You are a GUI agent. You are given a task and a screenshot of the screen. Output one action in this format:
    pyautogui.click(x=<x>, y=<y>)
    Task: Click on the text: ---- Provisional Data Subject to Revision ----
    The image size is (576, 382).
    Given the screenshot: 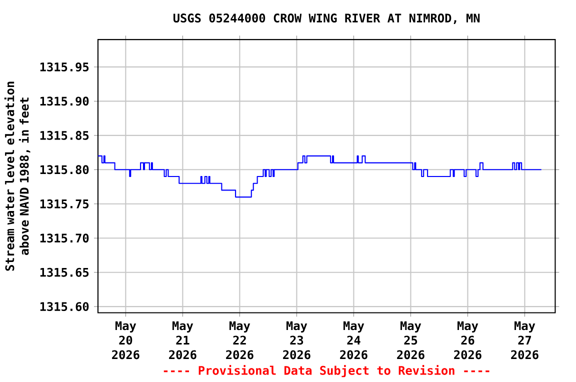 What is the action you would take?
    pyautogui.click(x=327, y=371)
    